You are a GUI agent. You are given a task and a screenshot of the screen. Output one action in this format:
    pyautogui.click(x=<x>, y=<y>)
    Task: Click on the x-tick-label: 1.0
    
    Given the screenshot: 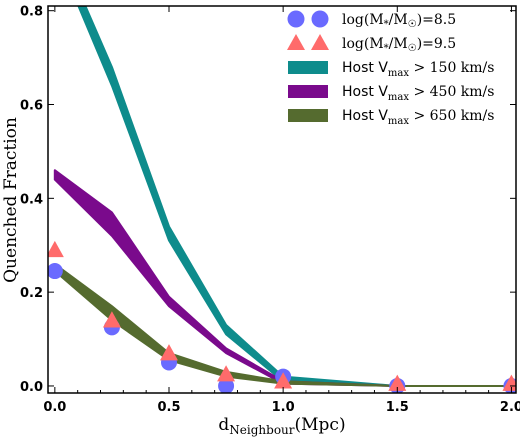 What is the action you would take?
    pyautogui.click(x=283, y=407)
    